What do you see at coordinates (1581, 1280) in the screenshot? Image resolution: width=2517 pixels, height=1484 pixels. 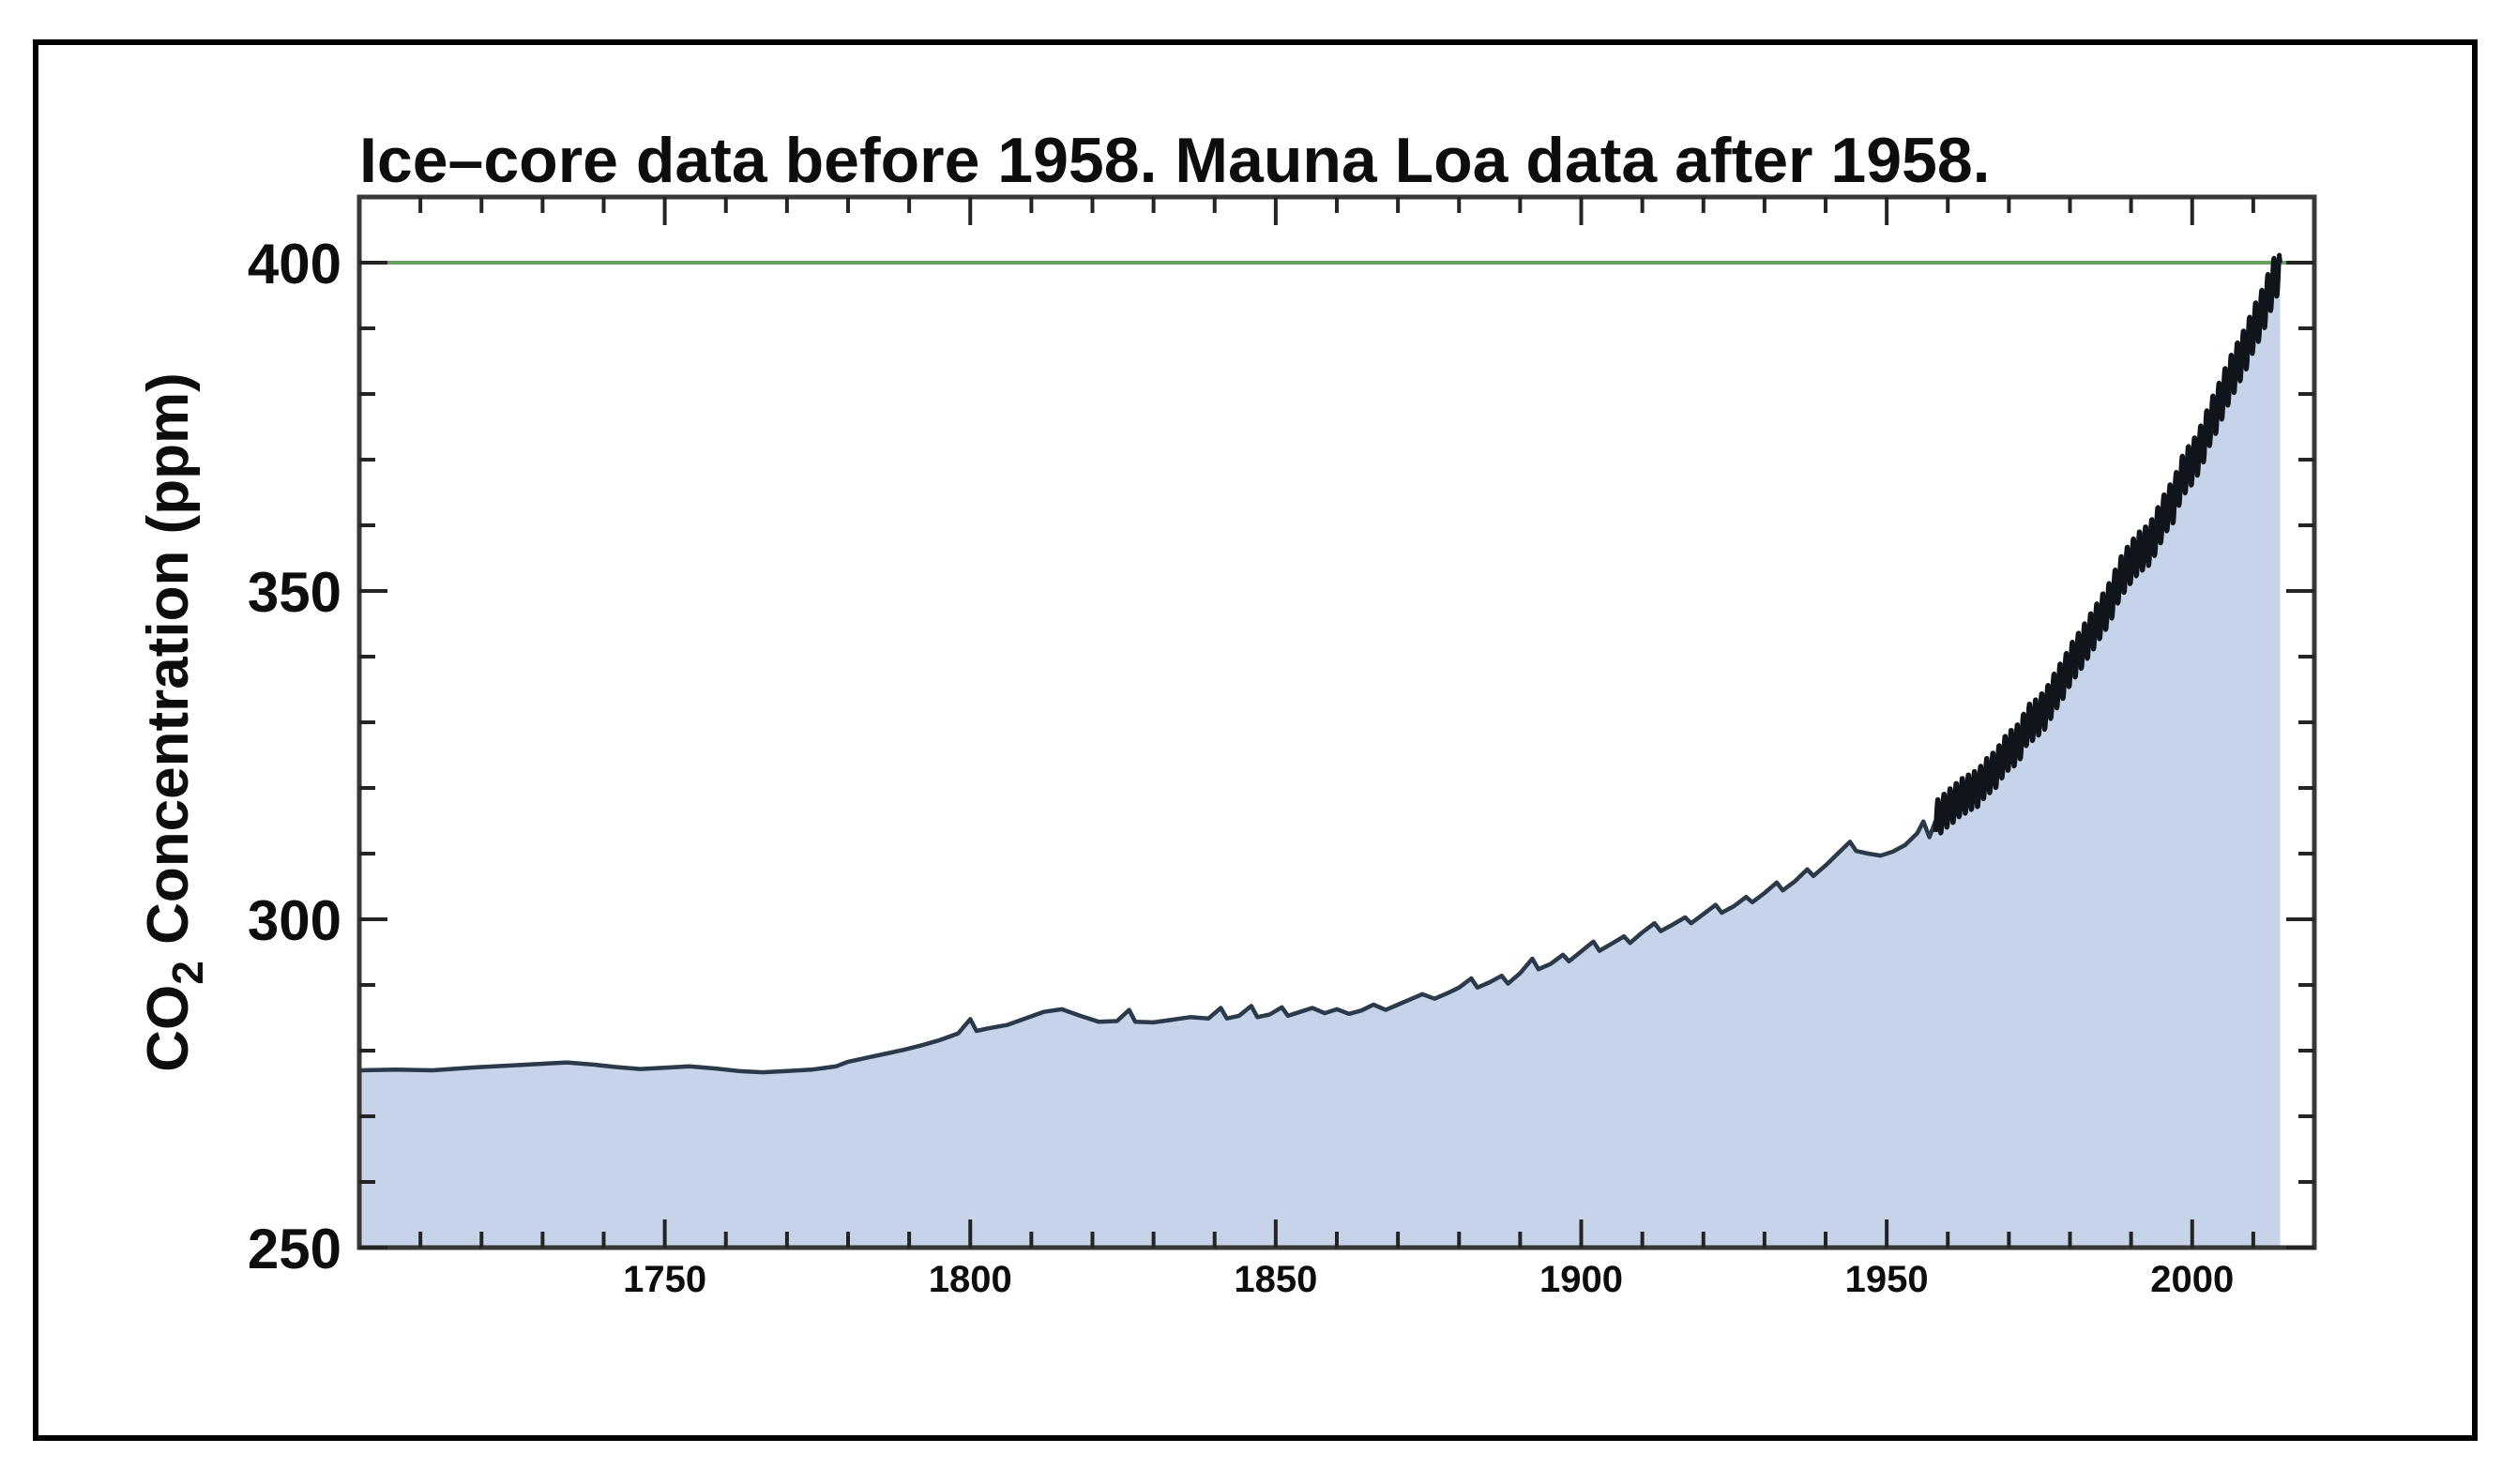 I see `x-tick-label: 1900` at bounding box center [1581, 1280].